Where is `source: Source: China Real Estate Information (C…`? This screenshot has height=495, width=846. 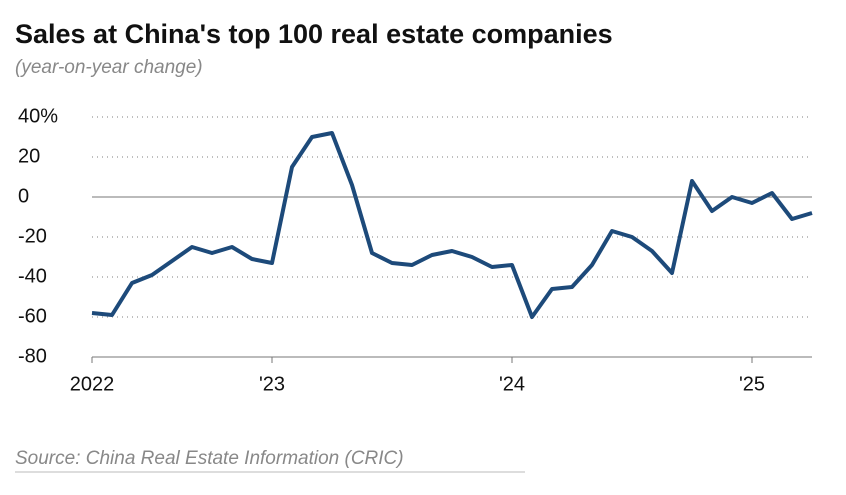 source: Source: China Real Estate Information (C… is located at coordinates (209, 458).